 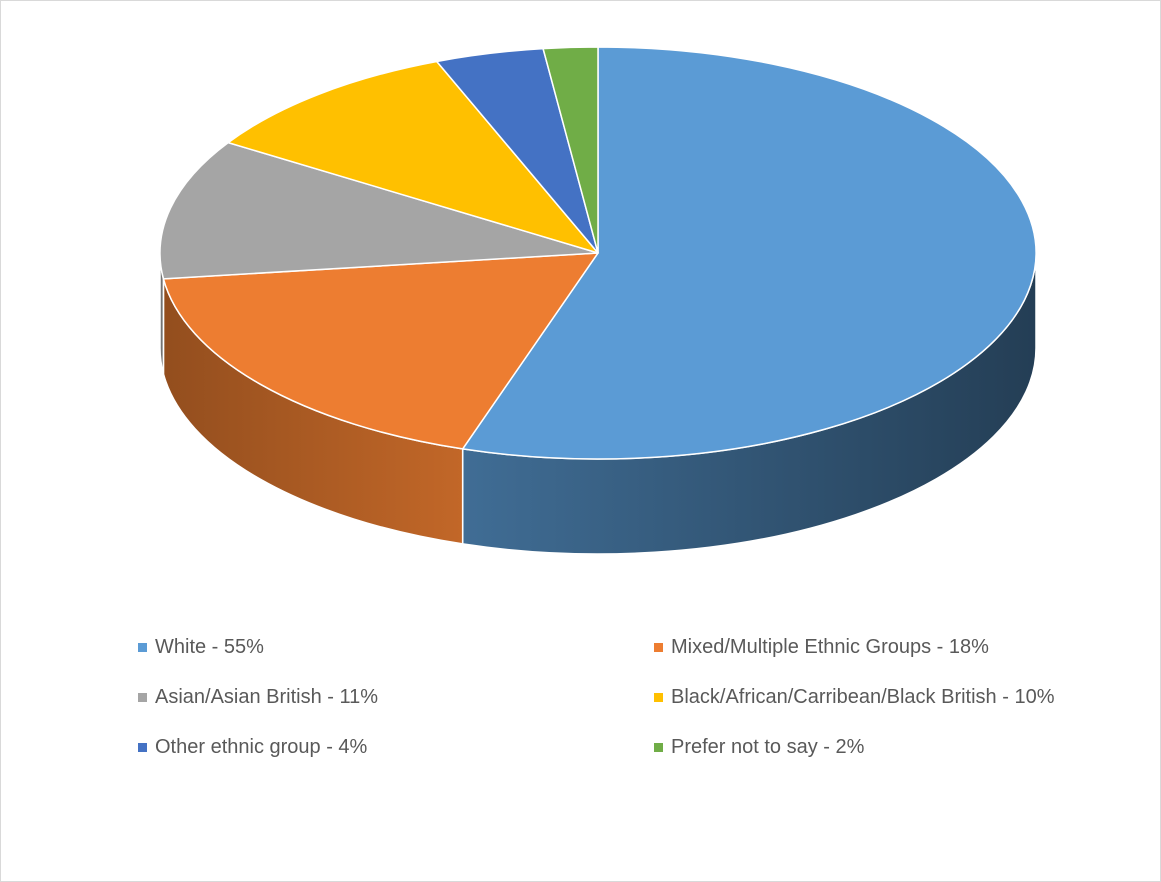 I want to click on legend-swatch-other, so click(x=142, y=747).